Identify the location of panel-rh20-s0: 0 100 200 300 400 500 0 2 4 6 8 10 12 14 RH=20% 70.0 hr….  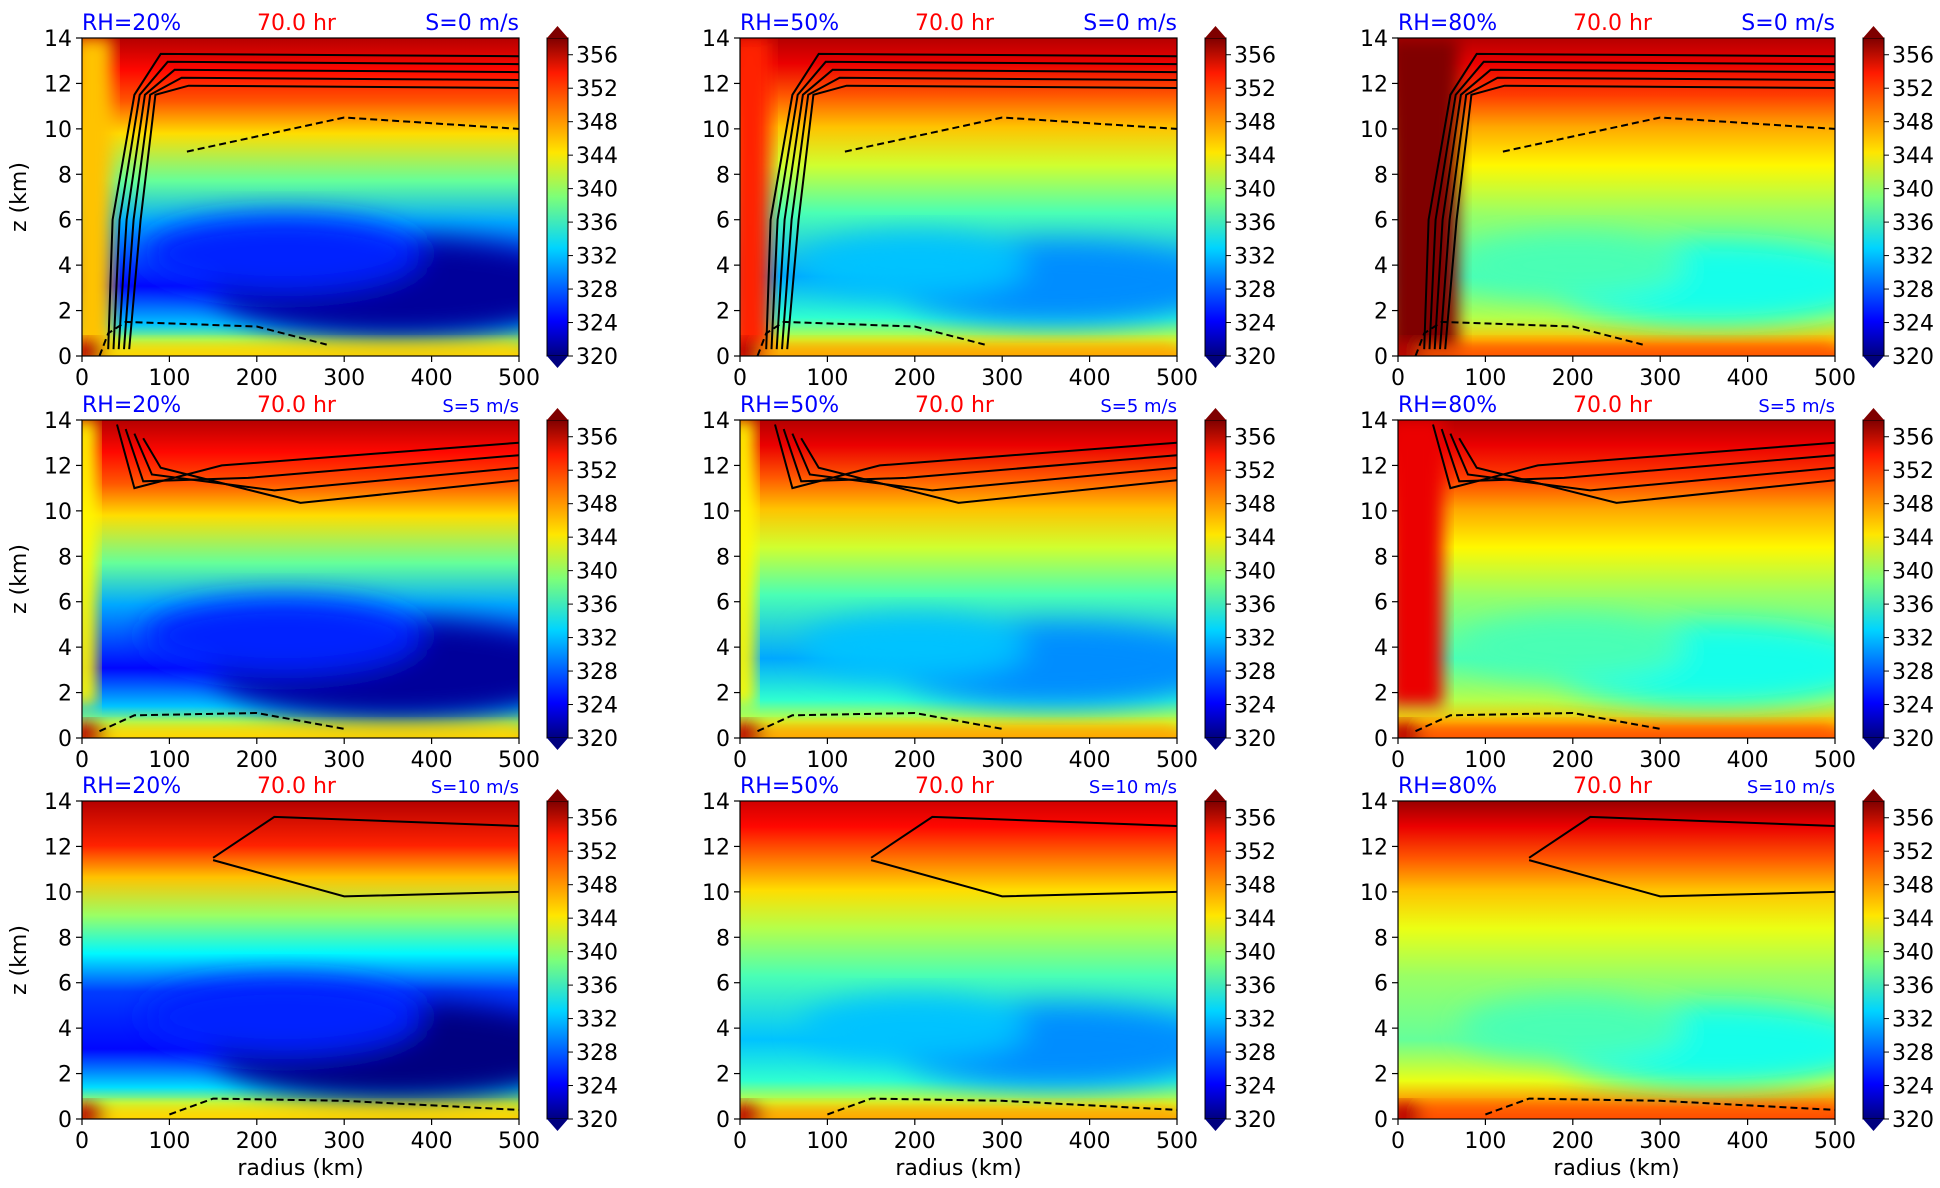
(312, 201).